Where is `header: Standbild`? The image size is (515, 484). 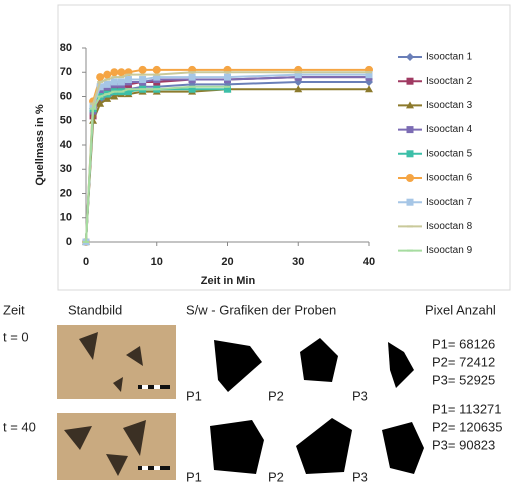 header: Standbild is located at coordinates (95, 309).